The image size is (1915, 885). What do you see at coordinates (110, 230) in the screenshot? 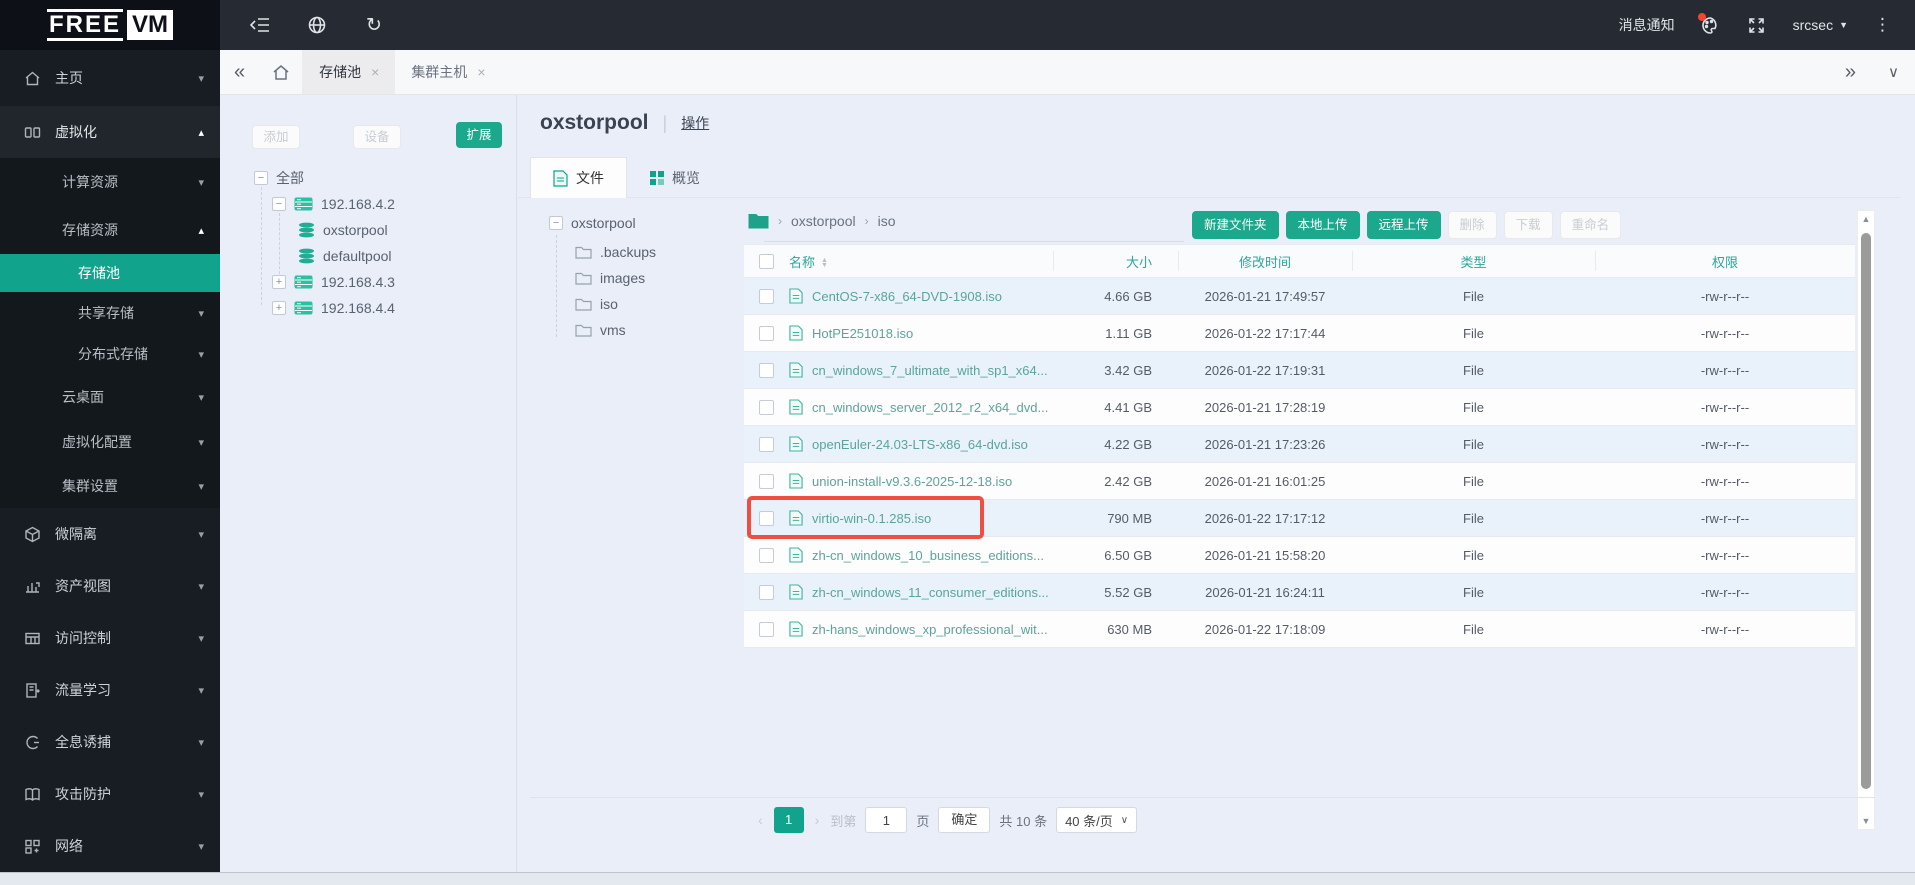
I see `sidebar-item-storage: 存储资源 ▴` at bounding box center [110, 230].